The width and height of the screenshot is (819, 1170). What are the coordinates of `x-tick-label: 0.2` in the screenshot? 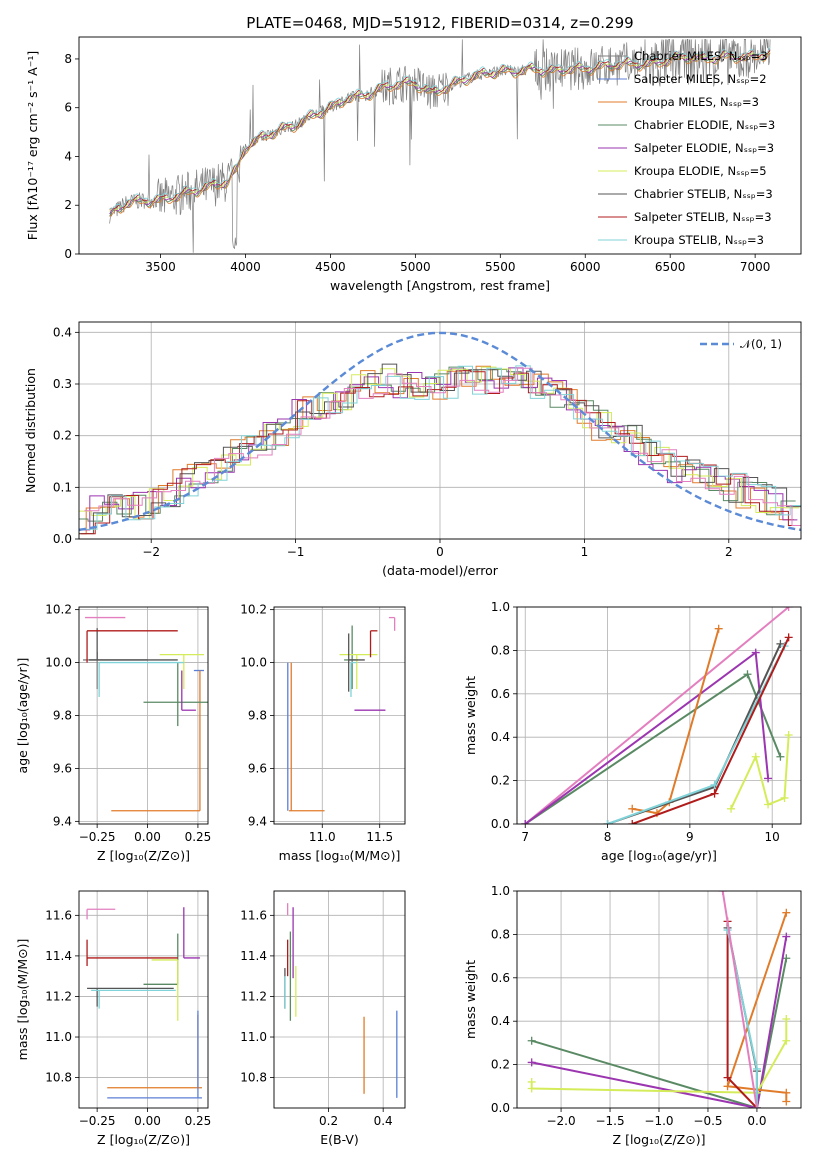 It's located at (328, 1121).